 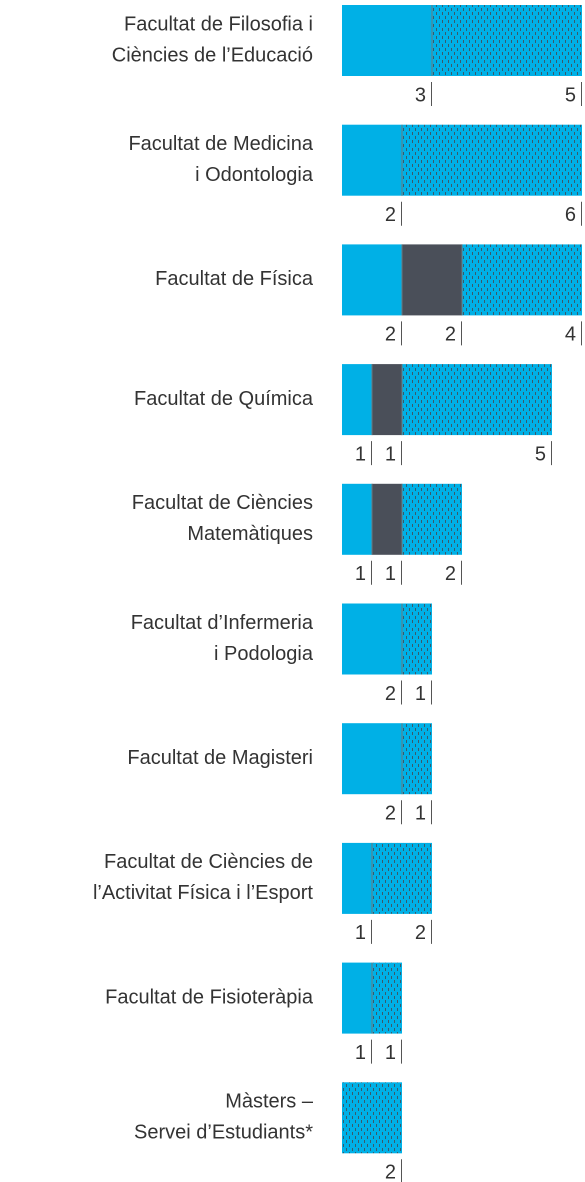 What do you see at coordinates (420, 95) in the screenshot?
I see `value-label: 3` at bounding box center [420, 95].